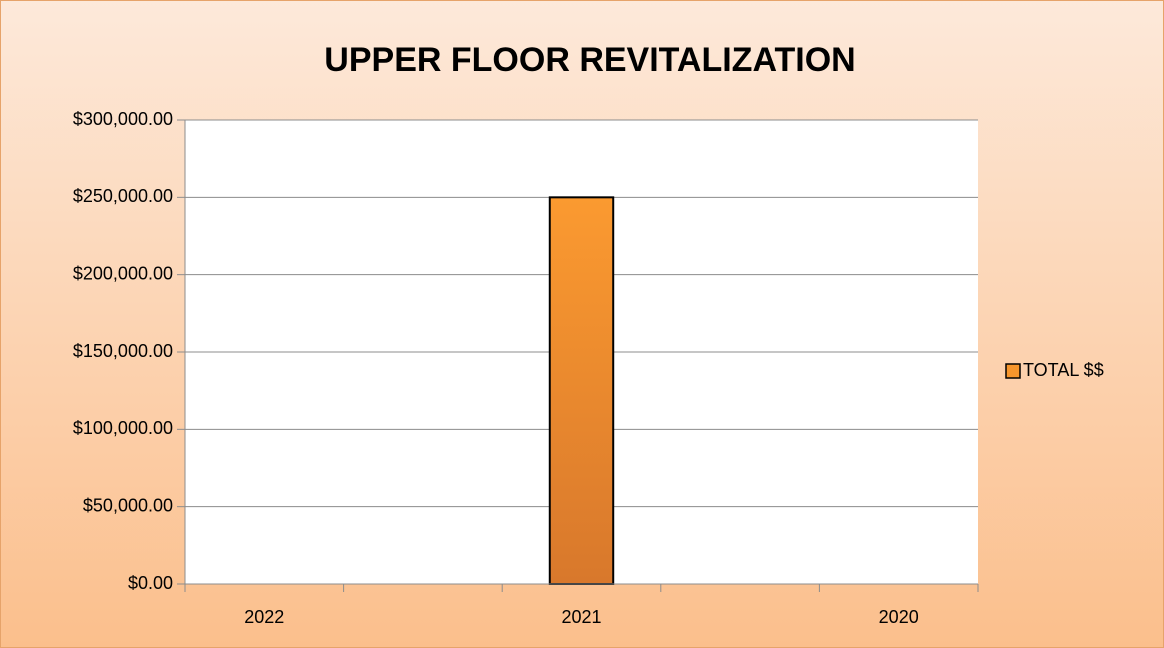 The width and height of the screenshot is (1164, 648). Describe the element at coordinates (123, 119) in the screenshot. I see `y-tick-label: $300,000.00` at that location.